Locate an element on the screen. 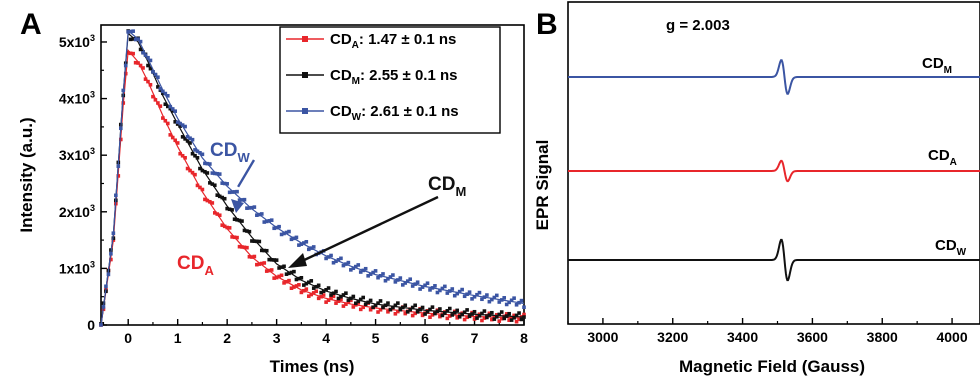 This screenshot has height=377, width=980. y-tick-label-base: 1x10 is located at coordinates (74, 268).